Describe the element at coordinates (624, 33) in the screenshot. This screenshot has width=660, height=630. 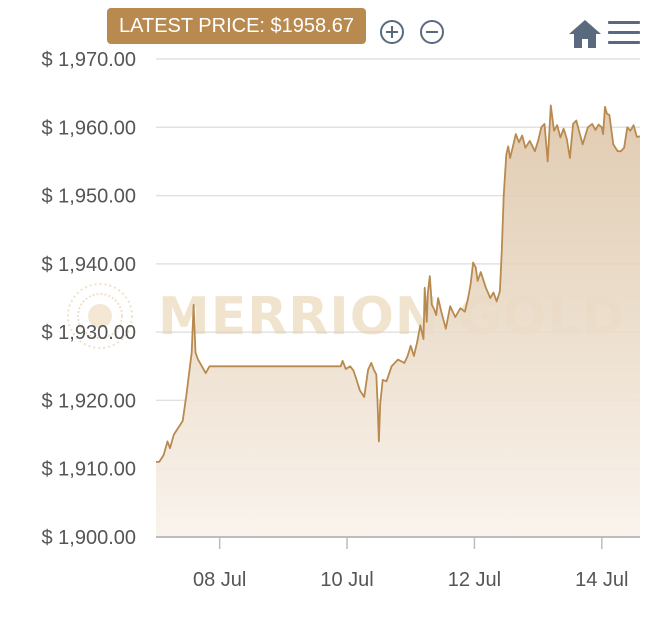
I see `menu-icon` at that location.